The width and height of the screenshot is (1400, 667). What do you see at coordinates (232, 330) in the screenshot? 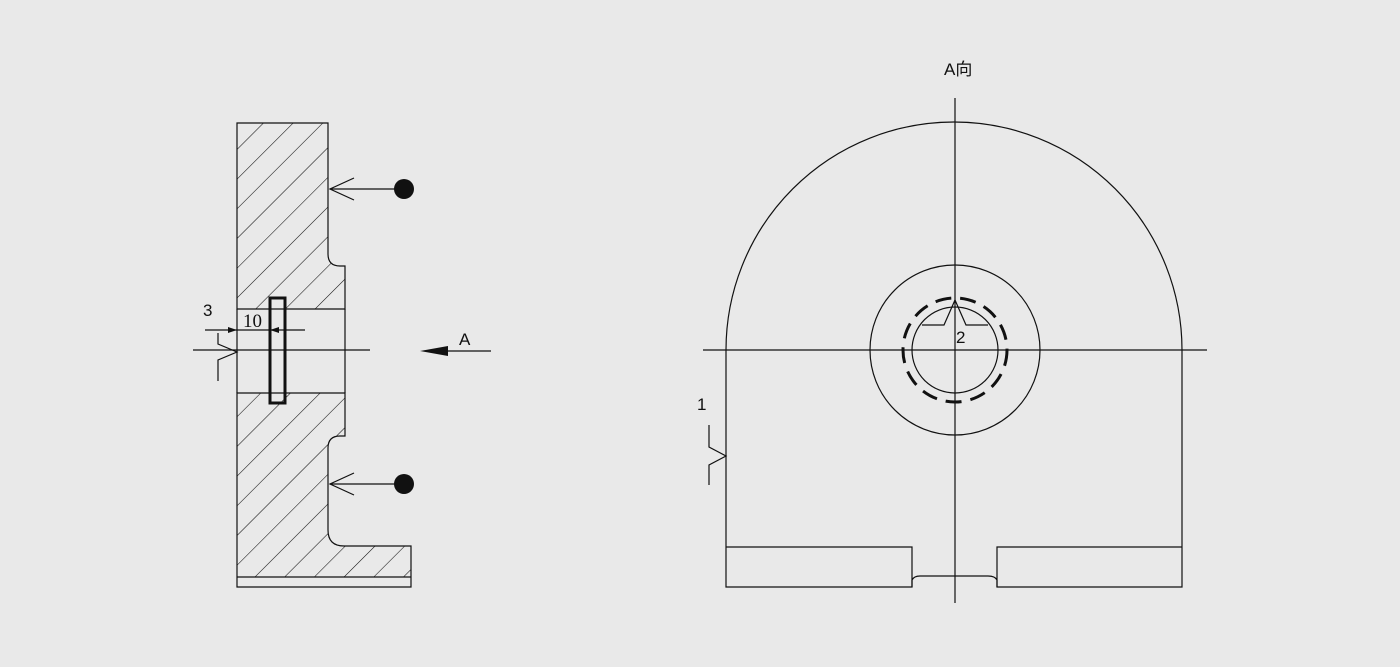
I see `dim-3-arrowhead` at bounding box center [232, 330].